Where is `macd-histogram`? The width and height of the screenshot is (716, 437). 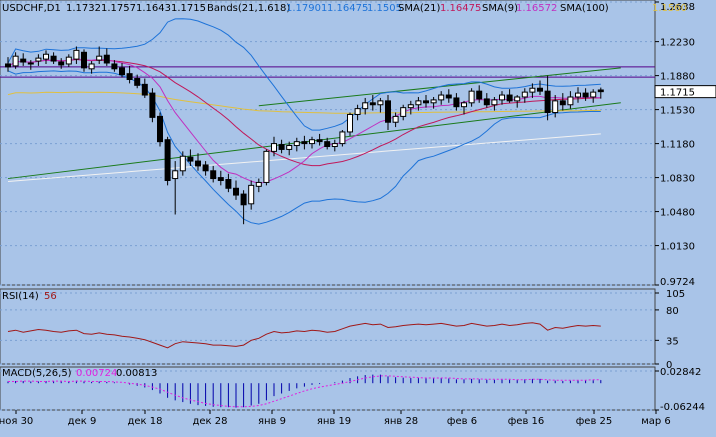 macd-histogram is located at coordinates (304, 391).